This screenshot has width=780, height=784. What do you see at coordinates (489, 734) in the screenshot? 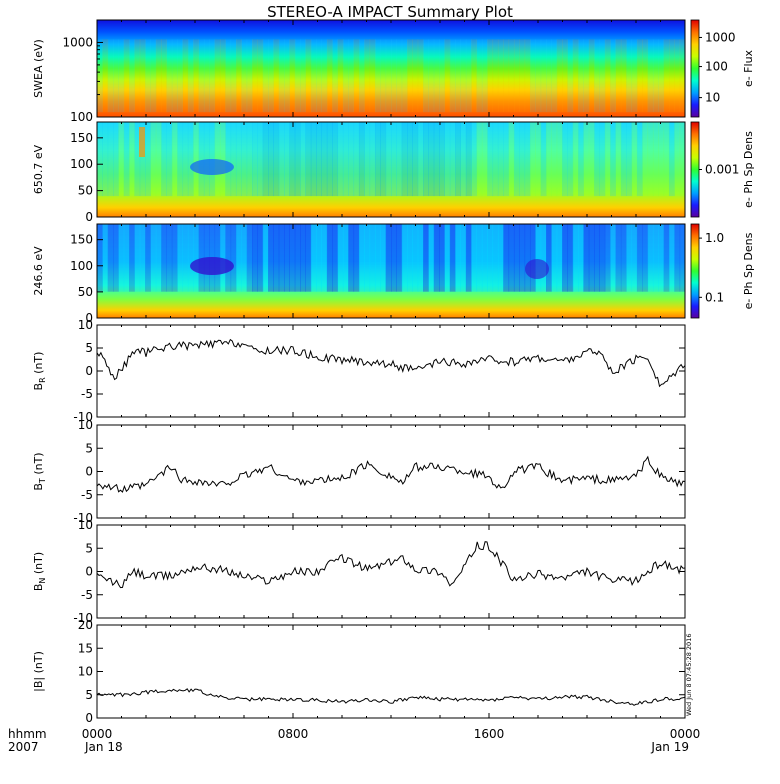
I see `time-tick-label: 1600` at bounding box center [489, 734].